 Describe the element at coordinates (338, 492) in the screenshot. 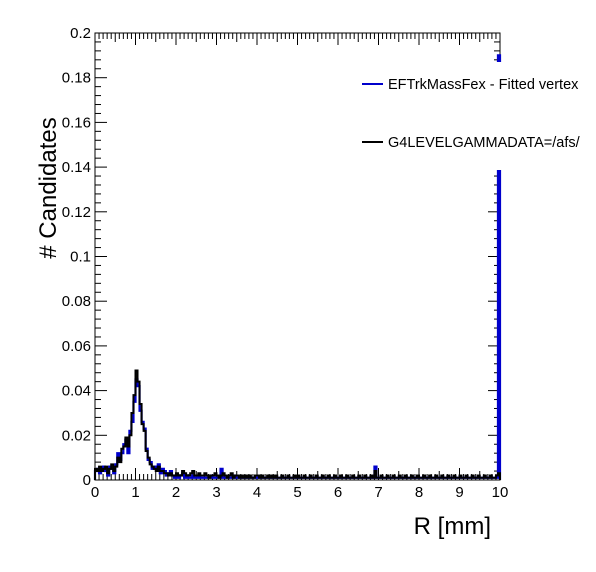

I see `x-tick-label: 6` at that location.